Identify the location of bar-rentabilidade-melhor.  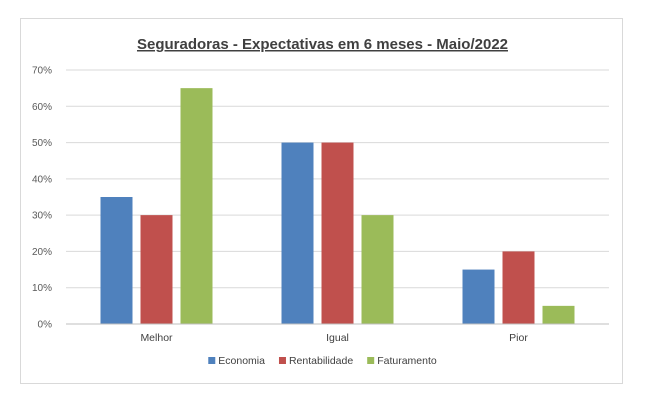
(156, 269).